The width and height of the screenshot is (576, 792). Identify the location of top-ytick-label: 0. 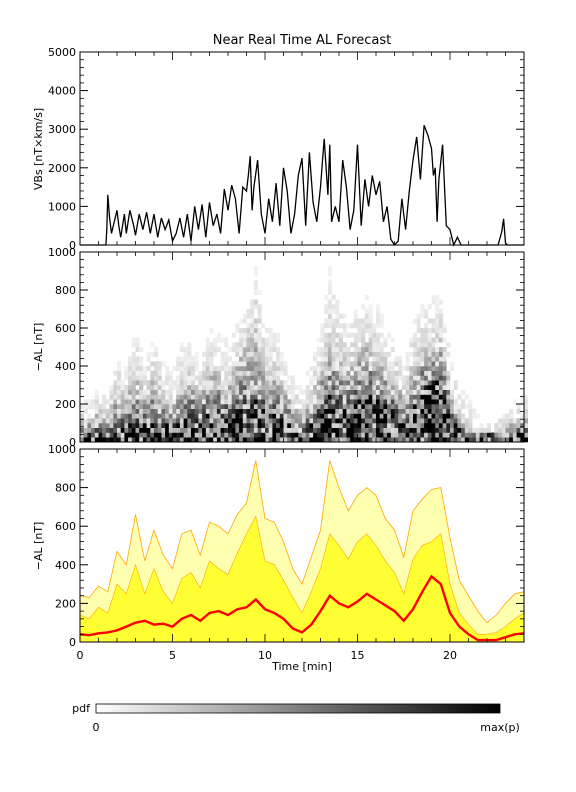
(72, 245).